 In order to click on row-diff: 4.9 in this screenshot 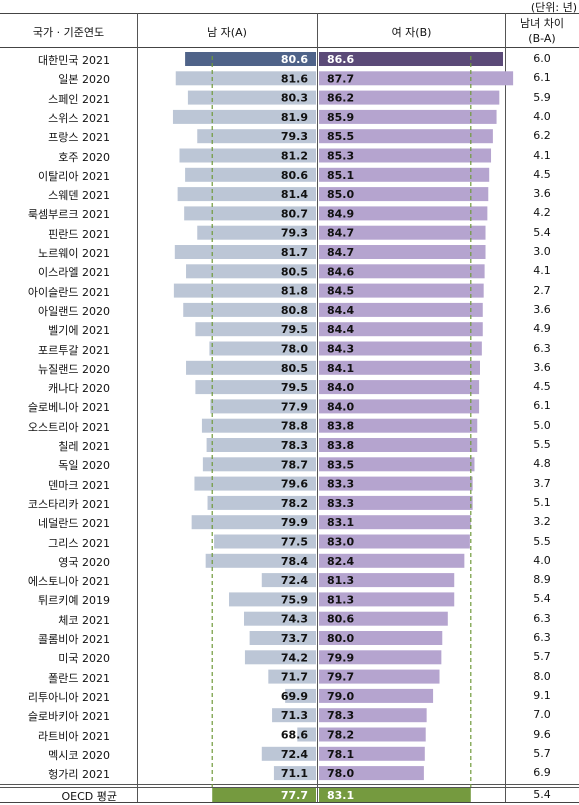, I will do `click(542, 329)`.